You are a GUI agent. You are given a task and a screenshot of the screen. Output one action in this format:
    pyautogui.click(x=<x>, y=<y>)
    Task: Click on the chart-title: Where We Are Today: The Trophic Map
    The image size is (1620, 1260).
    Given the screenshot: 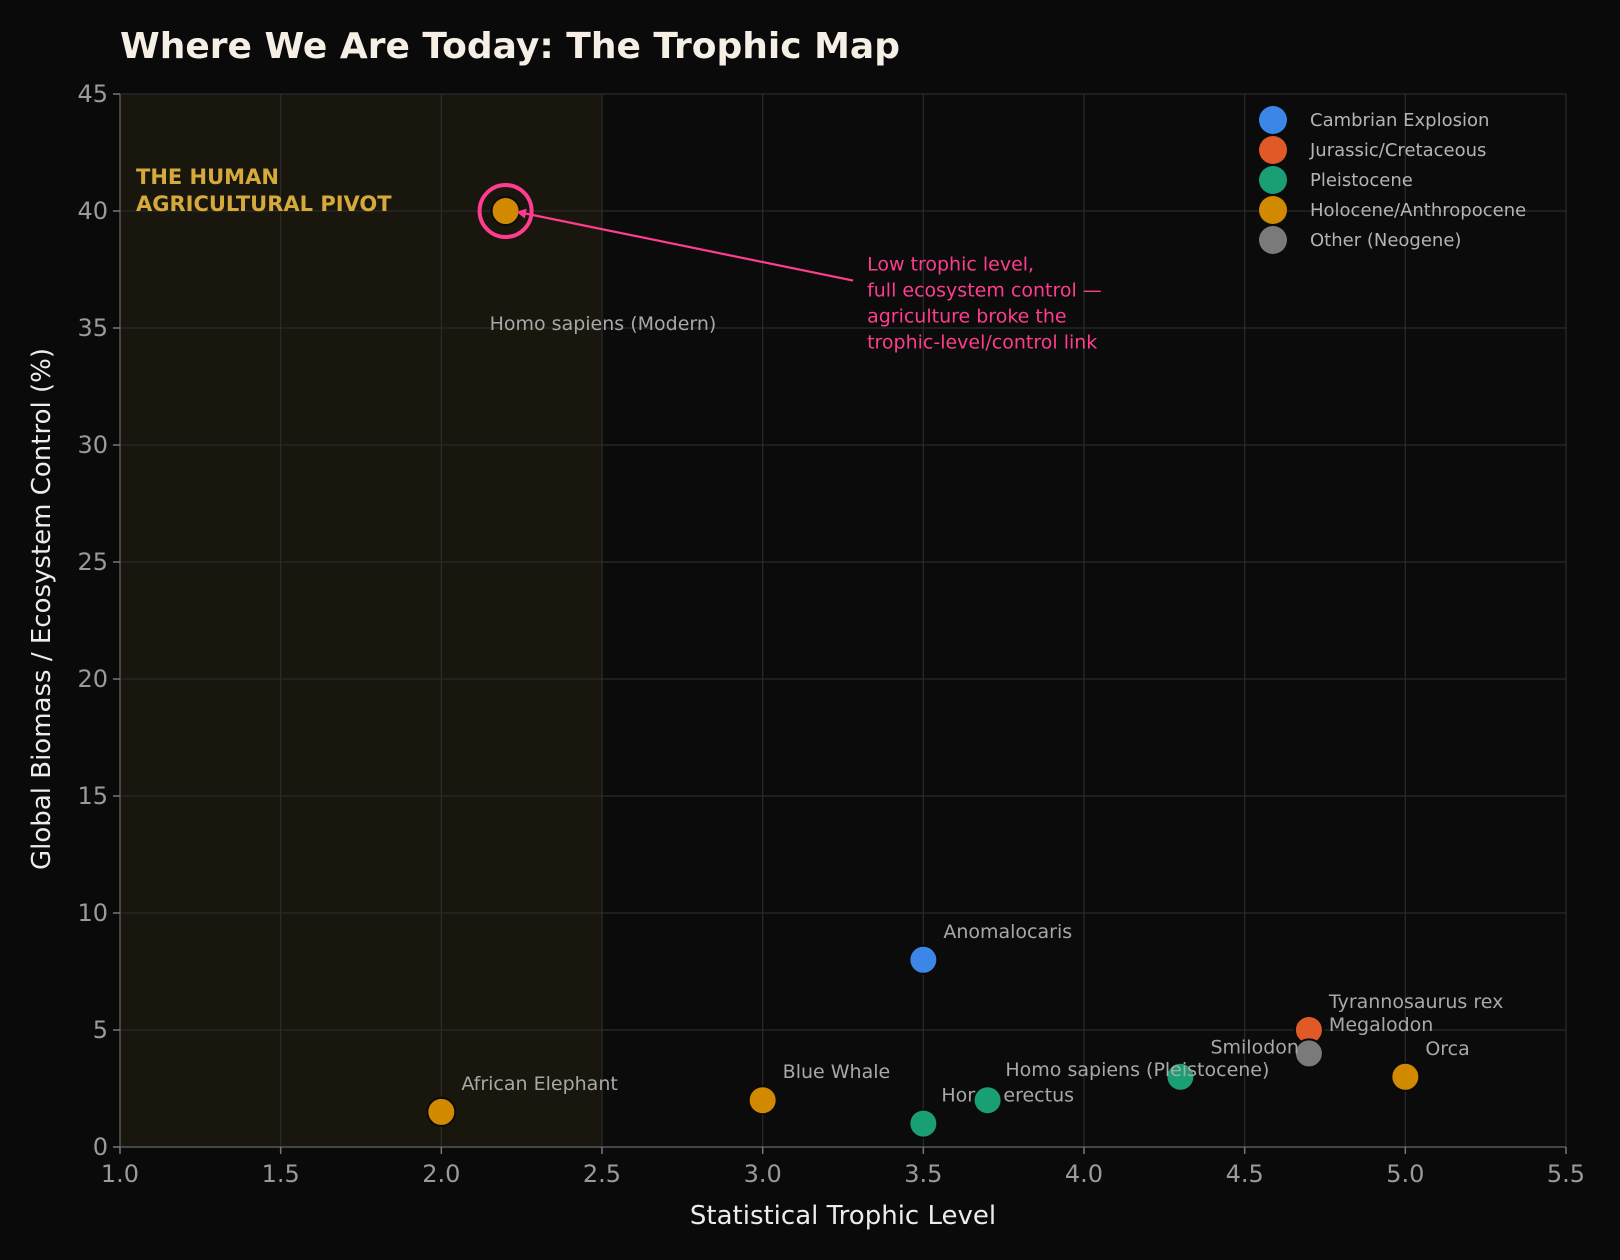 What is the action you would take?
    pyautogui.click(x=510, y=46)
    